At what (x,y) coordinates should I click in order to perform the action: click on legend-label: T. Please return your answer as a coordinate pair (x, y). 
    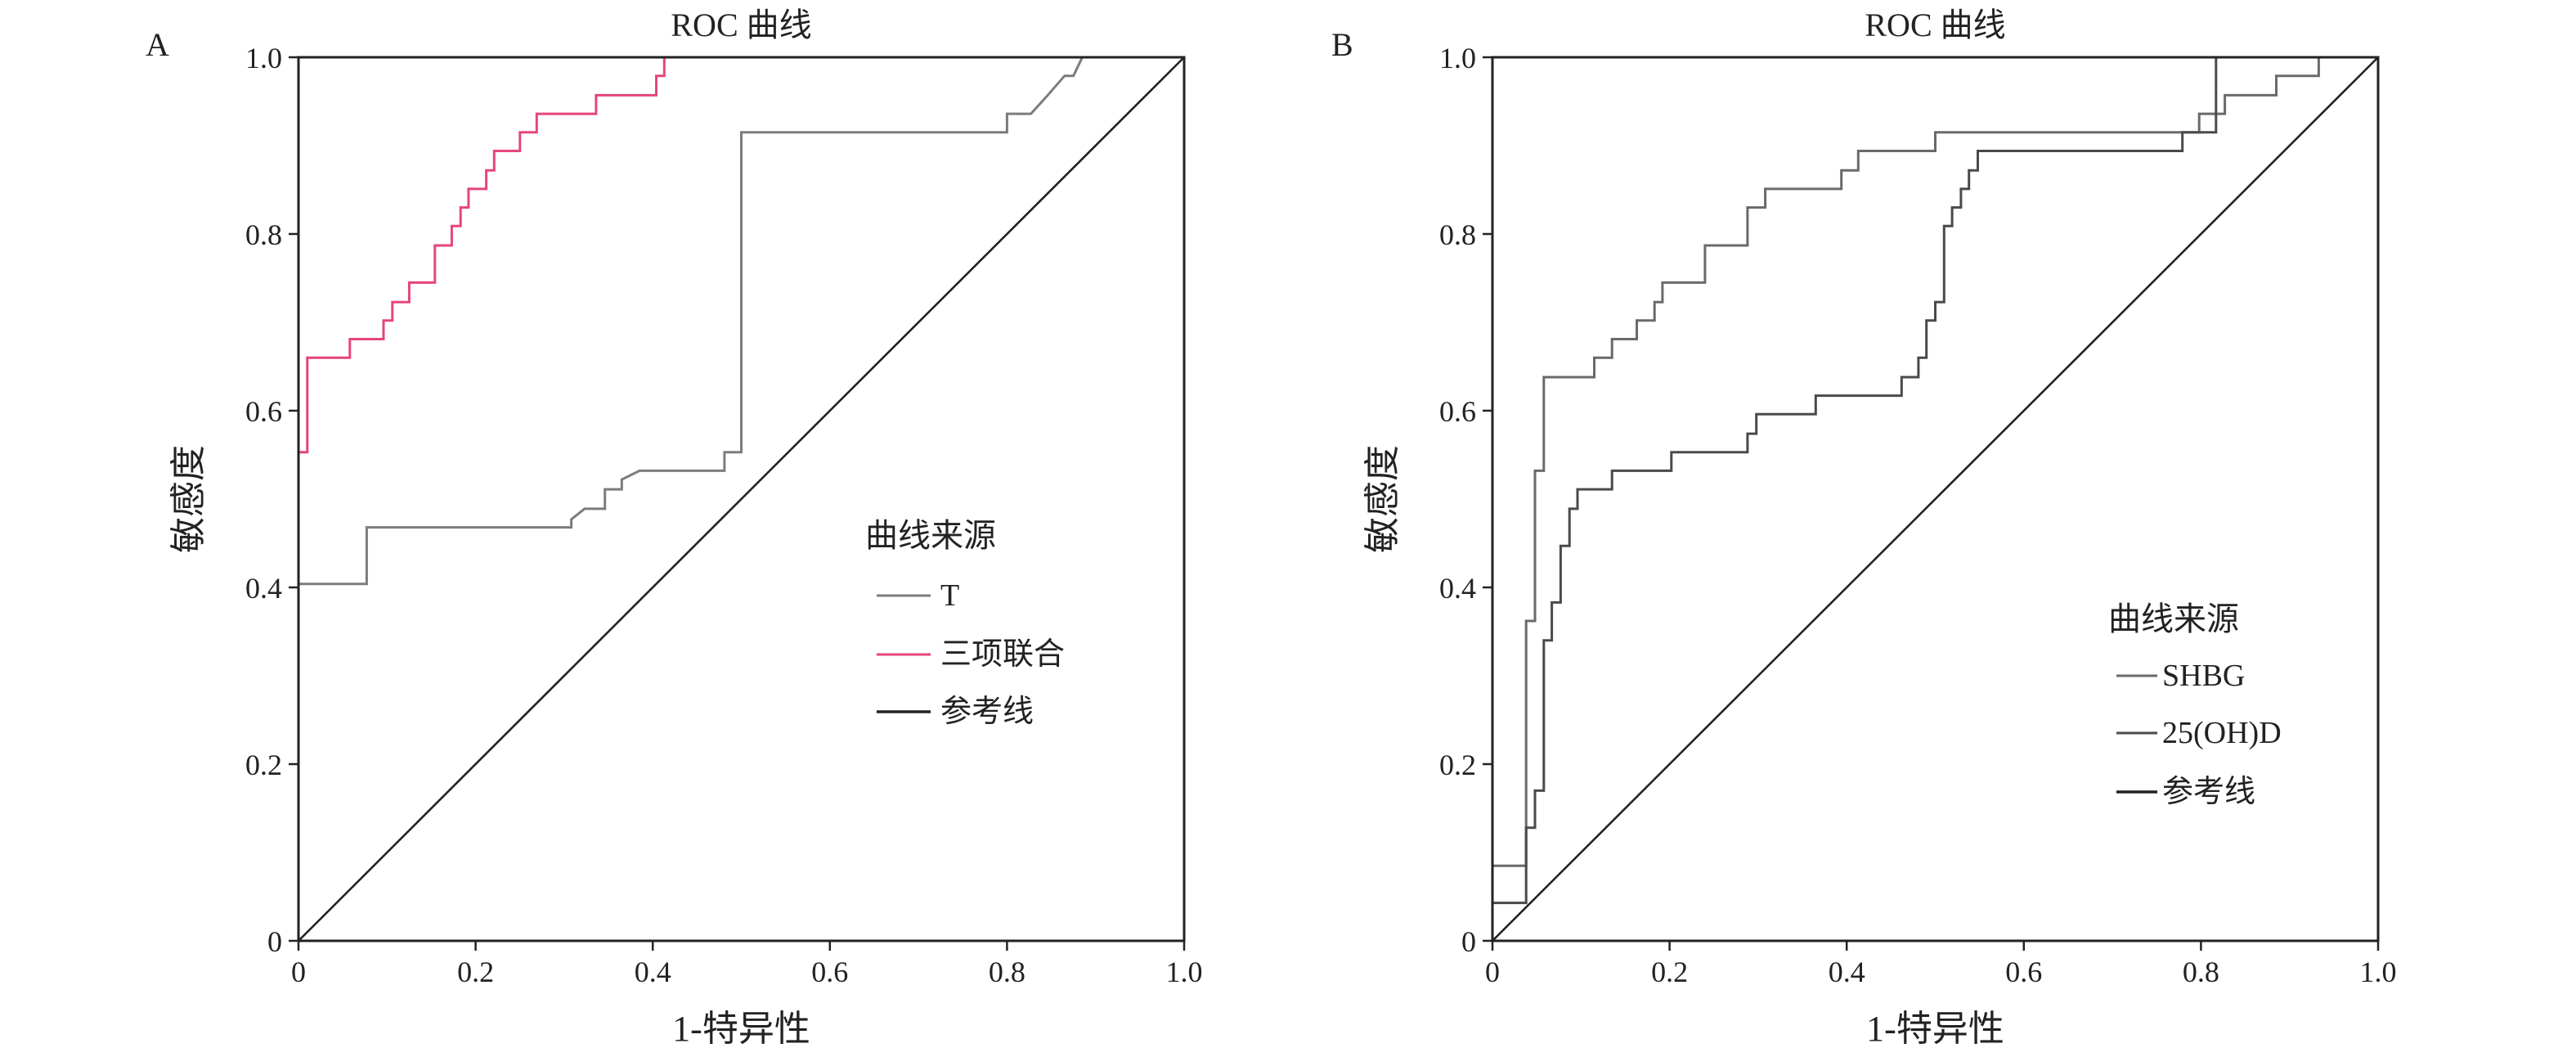
    Looking at the image, I should click on (950, 595).